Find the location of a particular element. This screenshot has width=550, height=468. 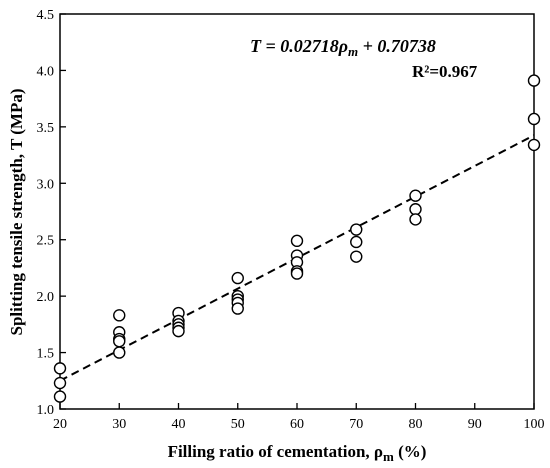

x-tick-label: 40 is located at coordinates (179, 424).